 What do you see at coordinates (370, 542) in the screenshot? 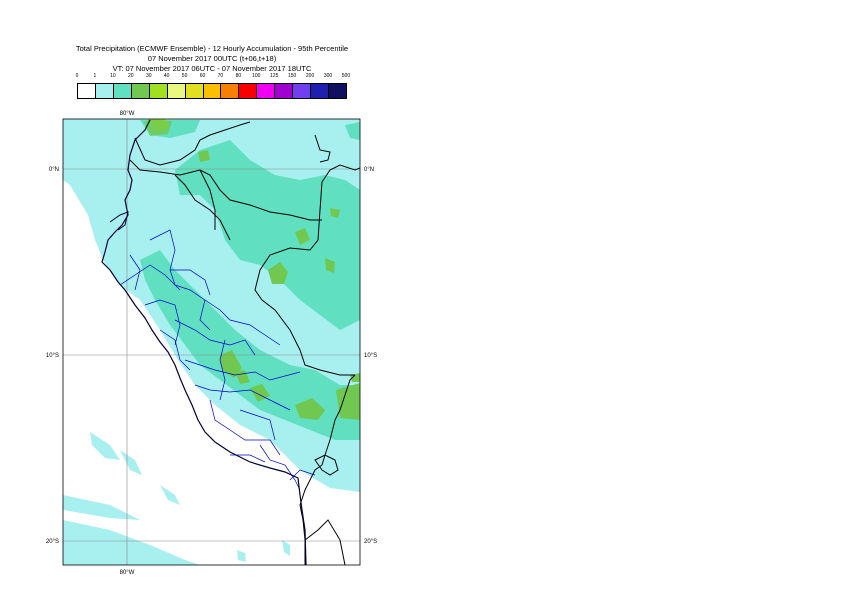
I see `lat-right-20s: 20°S` at bounding box center [370, 542].